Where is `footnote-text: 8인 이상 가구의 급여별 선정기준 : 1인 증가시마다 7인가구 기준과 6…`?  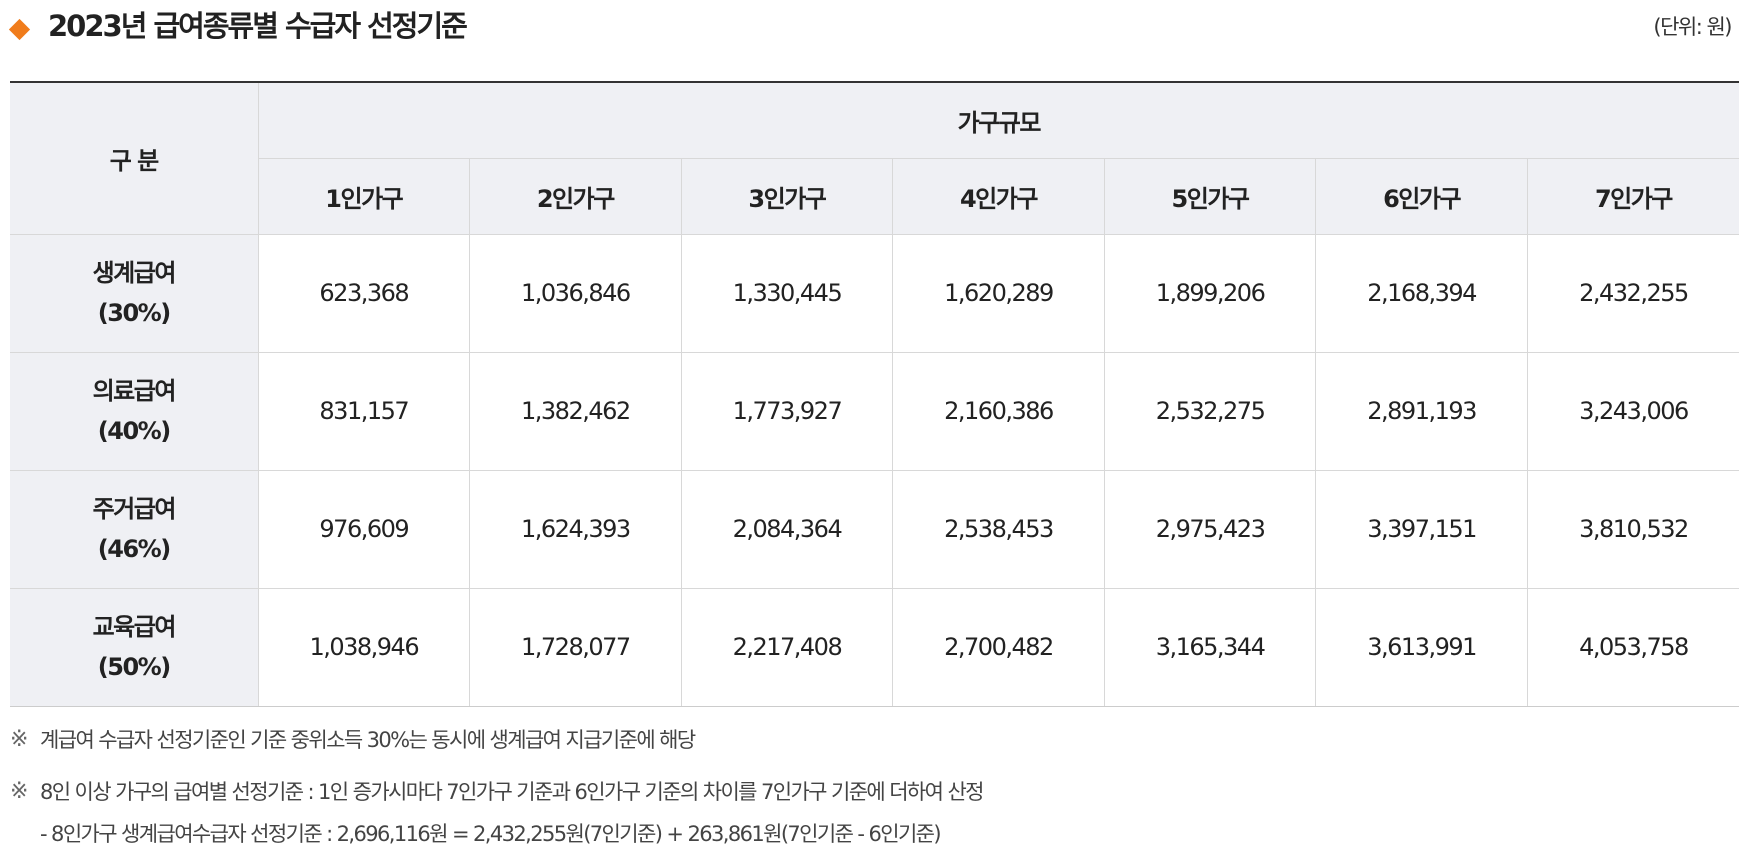 footnote-text: 8인 이상 가구의 급여별 선정기준 : 1인 증가시마다 7인가구 기준과 6… is located at coordinates (512, 792).